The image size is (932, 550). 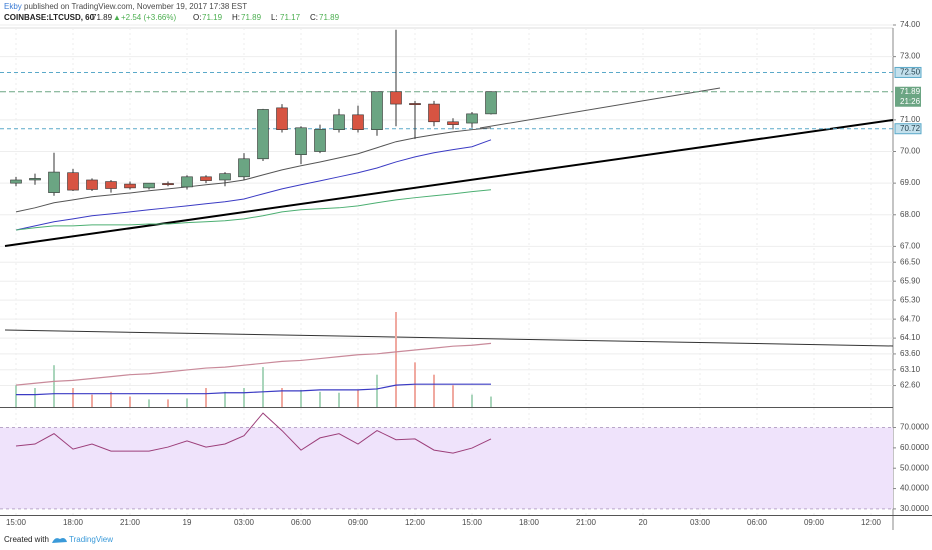 What do you see at coordinates (910, 246) in the screenshot?
I see `y-tick-label: 67.00` at bounding box center [910, 246].